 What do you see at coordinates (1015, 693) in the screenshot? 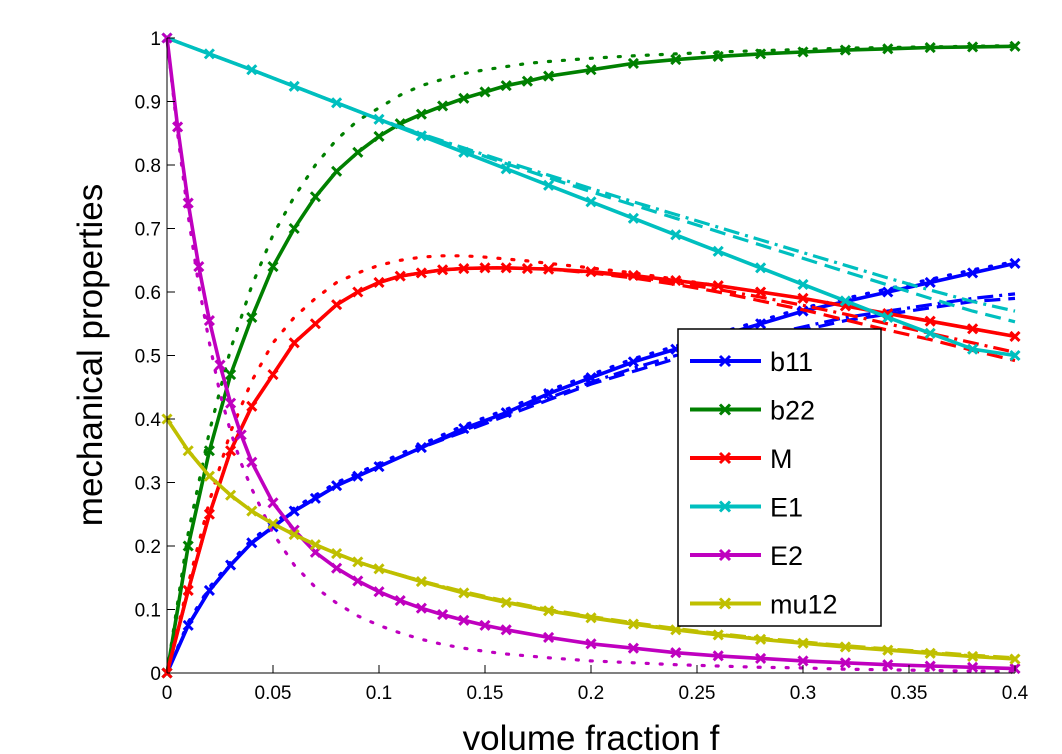
I see `x-tick-label: 0.4` at bounding box center [1015, 693].